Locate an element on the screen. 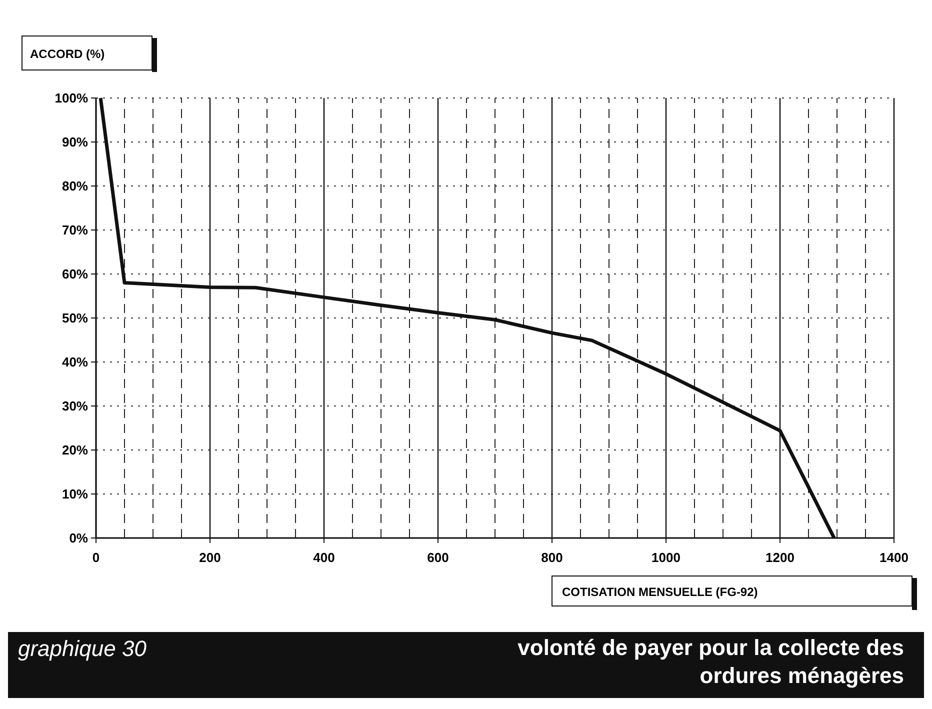 The image size is (932, 709). y-tick-label: 50% is located at coordinates (75, 318).